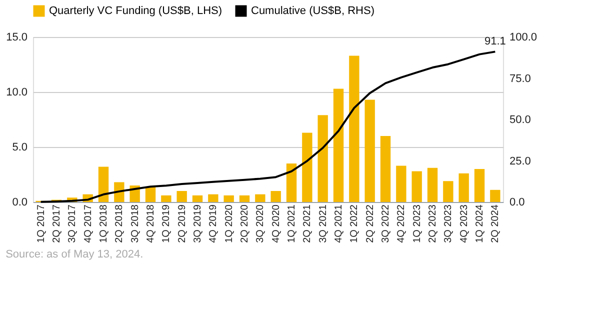 Image resolution: width=600 pixels, height=320 pixels. What do you see at coordinates (480, 223) in the screenshot?
I see `x-tick-label: 1Q 2024` at bounding box center [480, 223].